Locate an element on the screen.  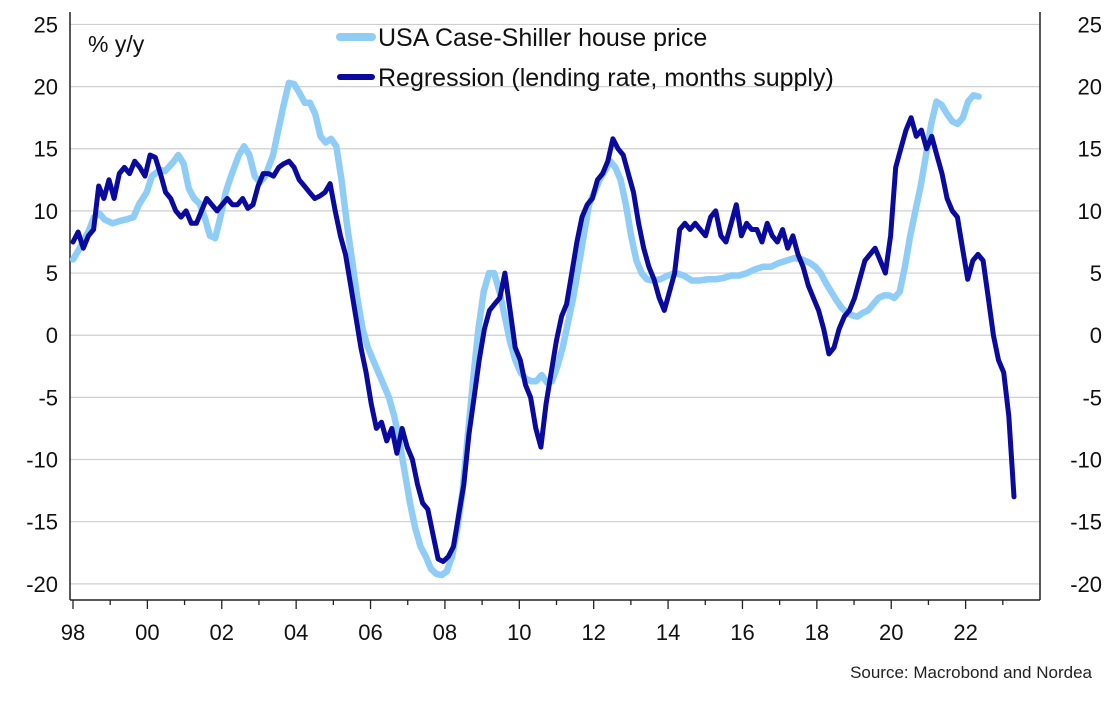
x-tick-label: 14 is located at coordinates (668, 632).